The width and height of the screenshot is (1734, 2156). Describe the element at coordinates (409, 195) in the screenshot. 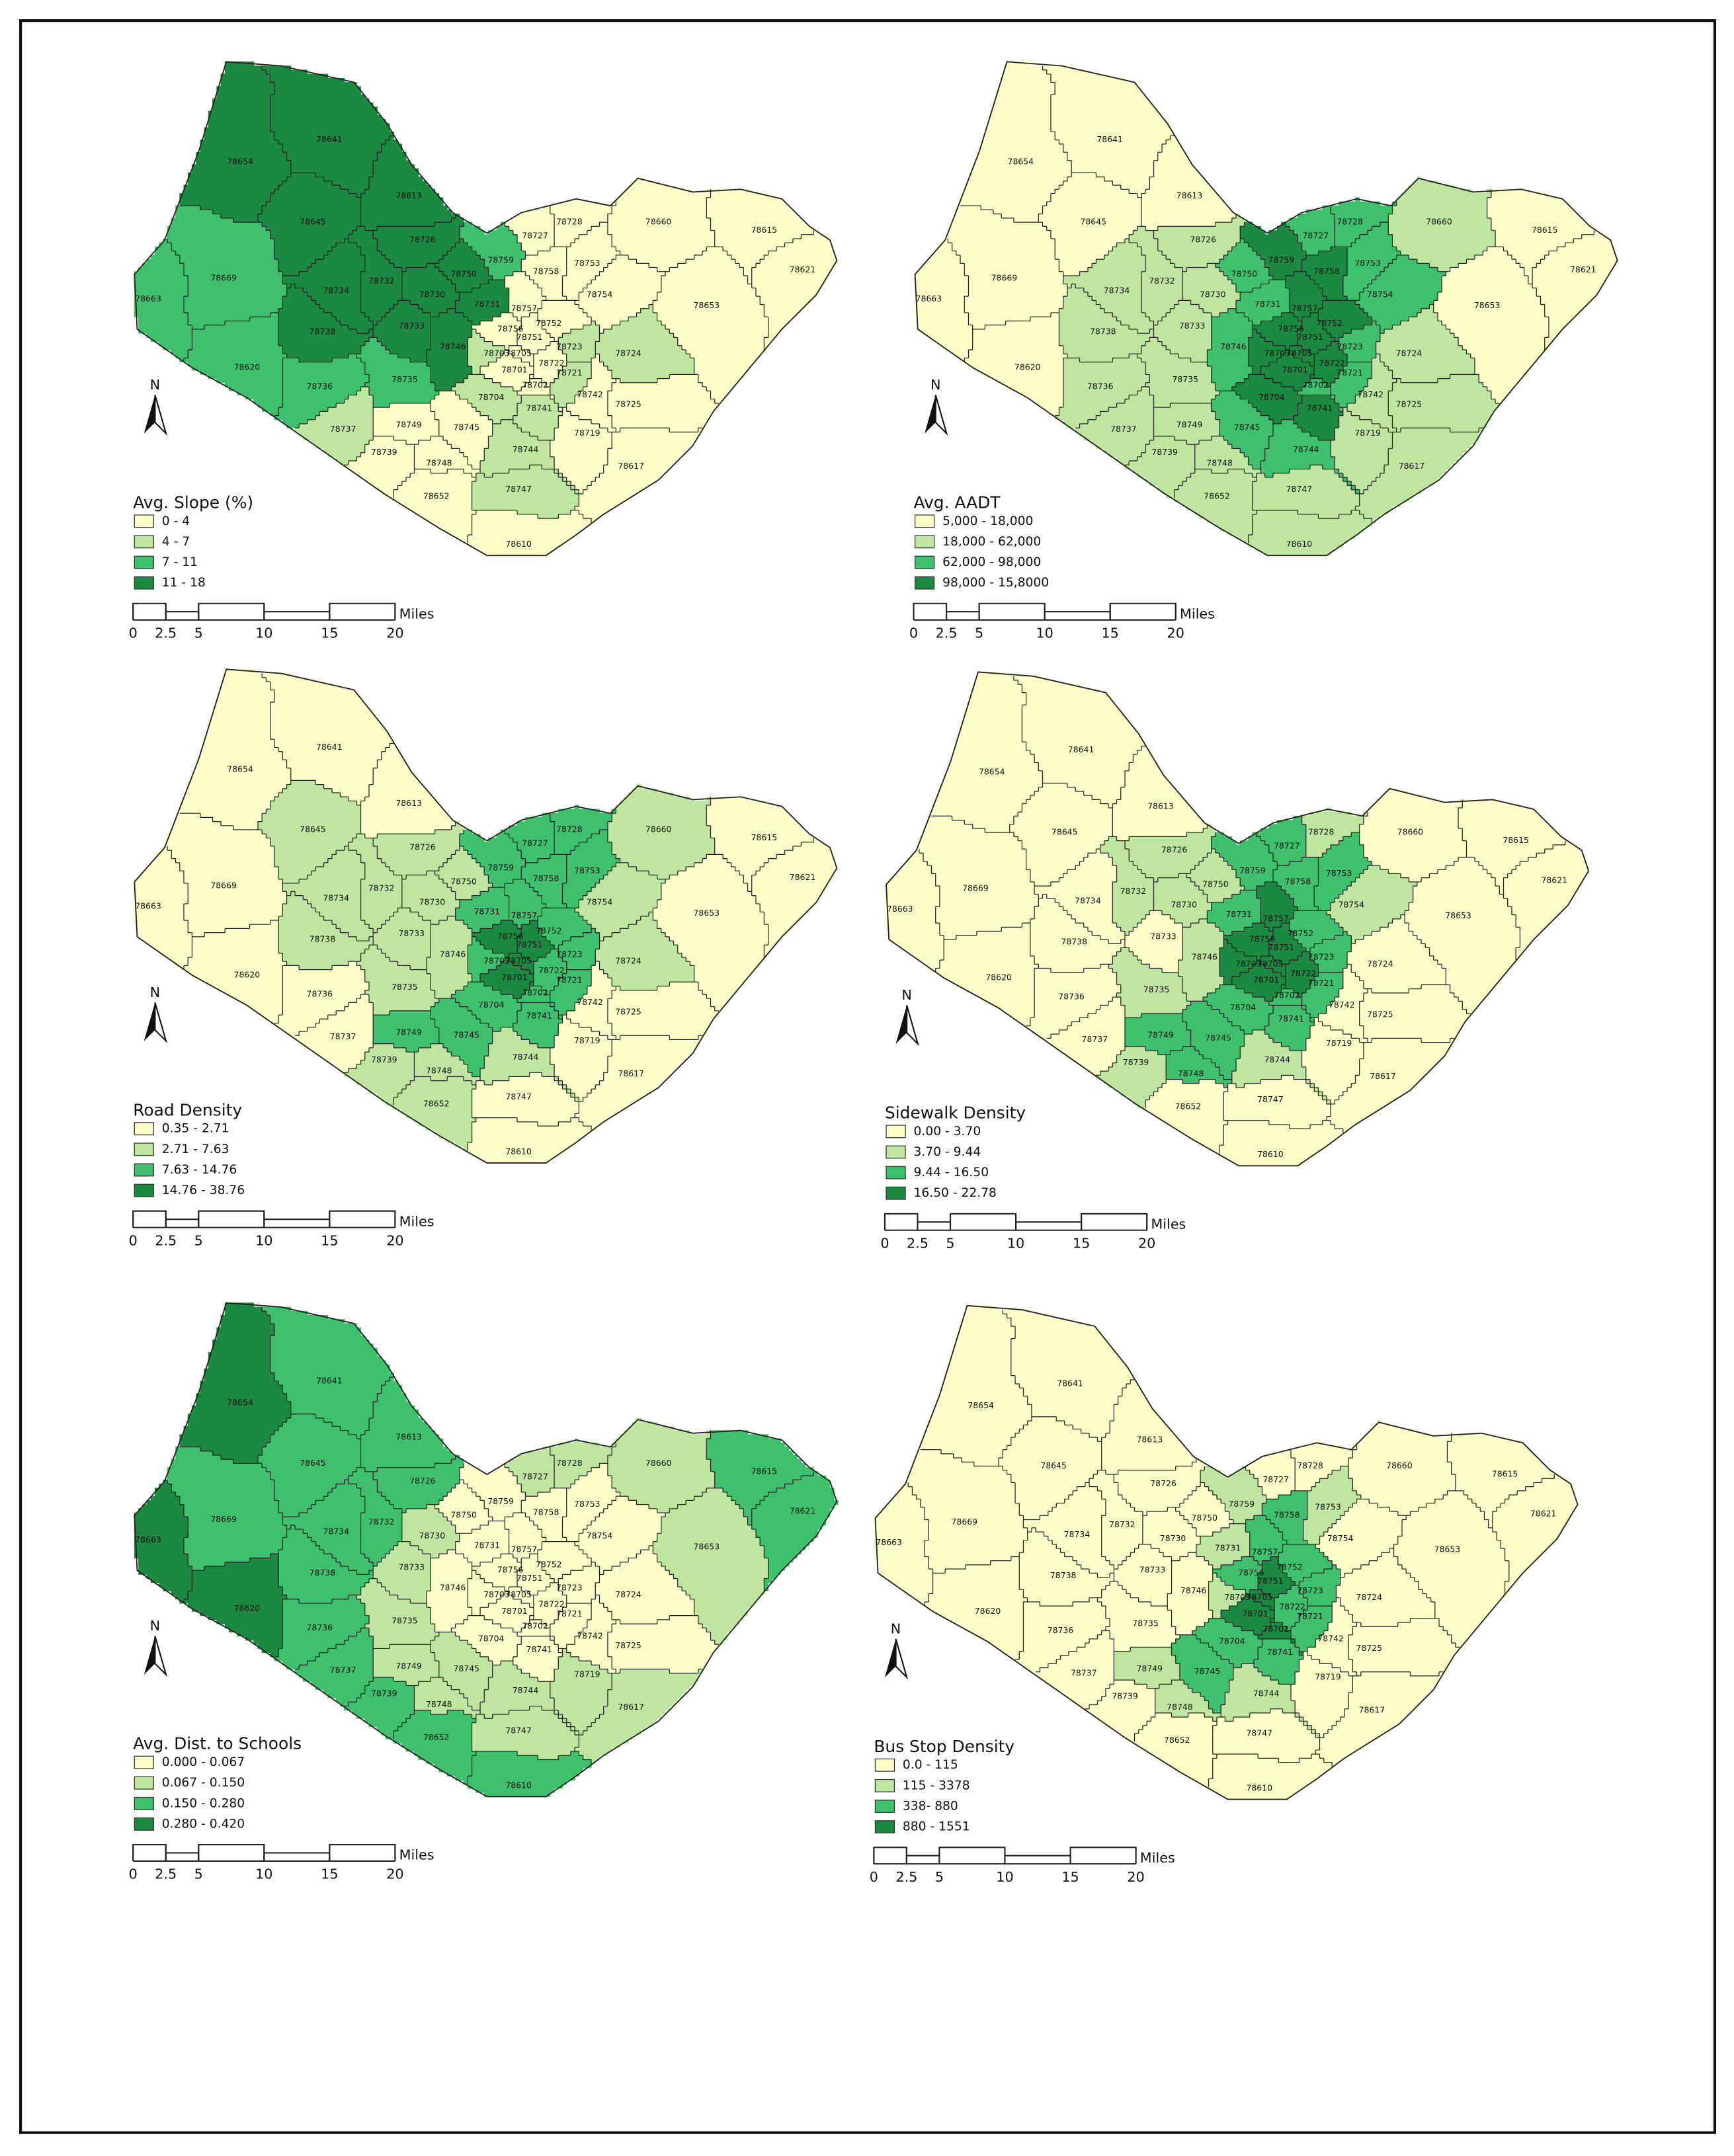

I see `zip-label: 78613` at that location.